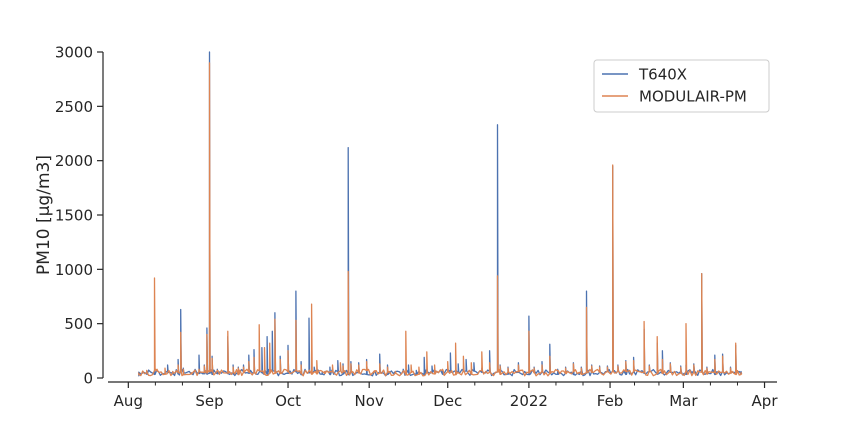 The width and height of the screenshot is (864, 432). Describe the element at coordinates (765, 401) in the screenshot. I see `x-tick-label: Apr` at that location.